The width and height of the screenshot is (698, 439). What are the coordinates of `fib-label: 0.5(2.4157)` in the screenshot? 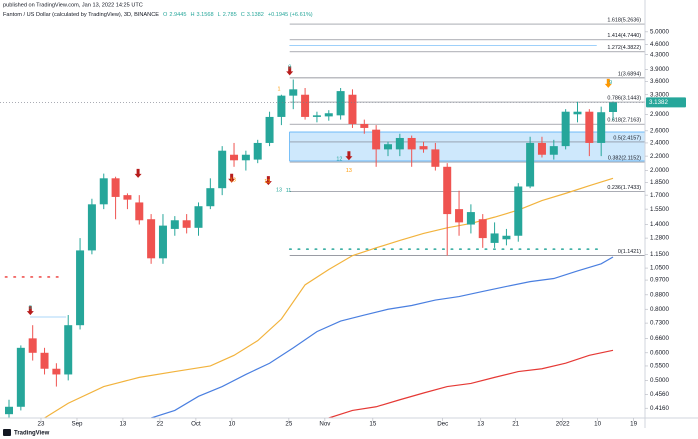 It's located at (627, 138).